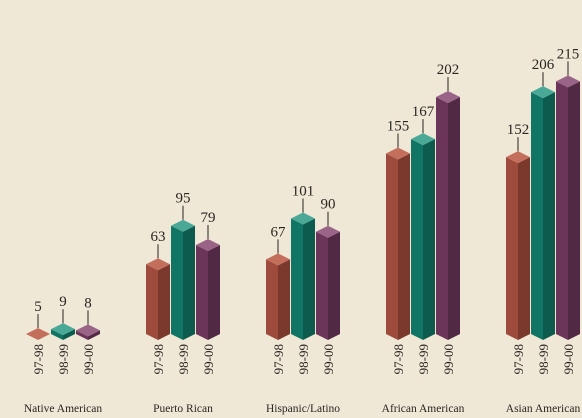  Describe the element at coordinates (158, 237) in the screenshot. I see `value-label-puerto-rican-97-98: 63` at that location.